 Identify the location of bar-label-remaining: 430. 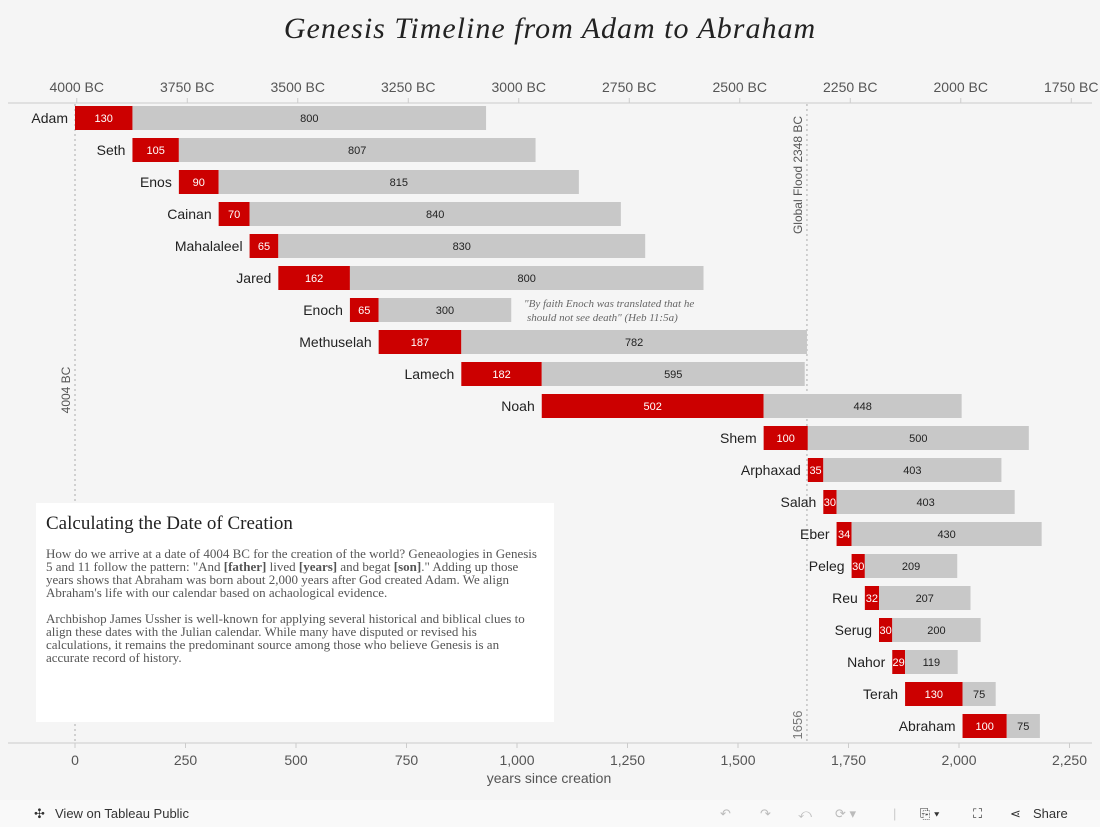
(946, 535).